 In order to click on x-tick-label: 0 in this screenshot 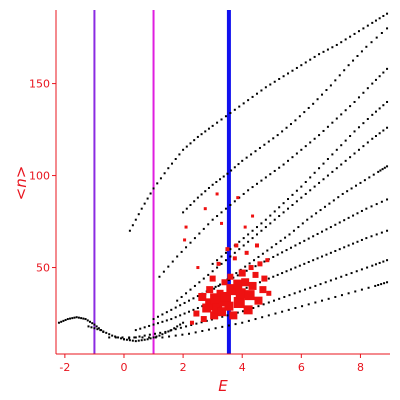, I will do `click(123, 367)`.